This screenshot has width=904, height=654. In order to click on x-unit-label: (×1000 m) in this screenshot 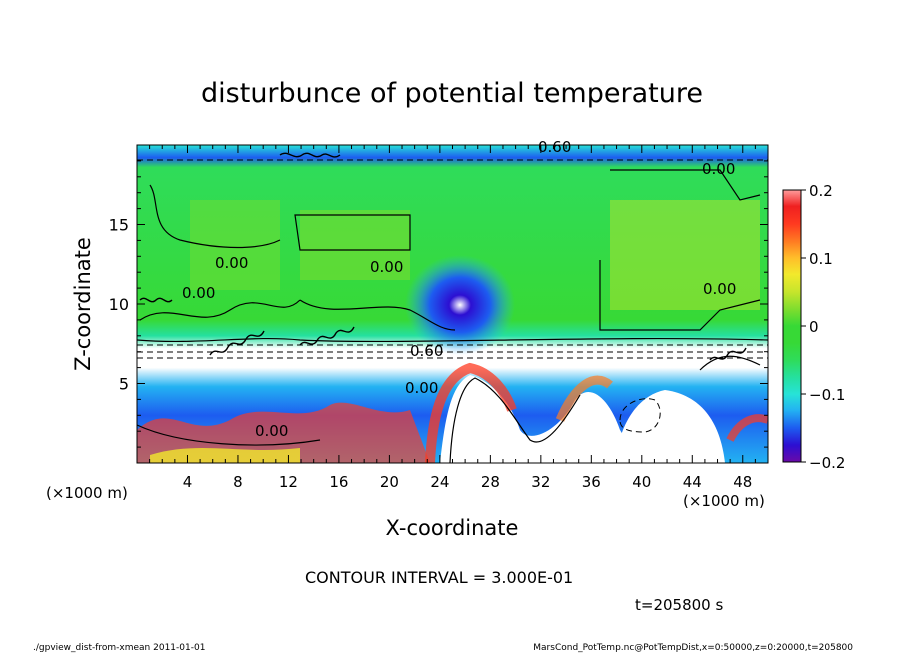, I will do `click(724, 501)`.